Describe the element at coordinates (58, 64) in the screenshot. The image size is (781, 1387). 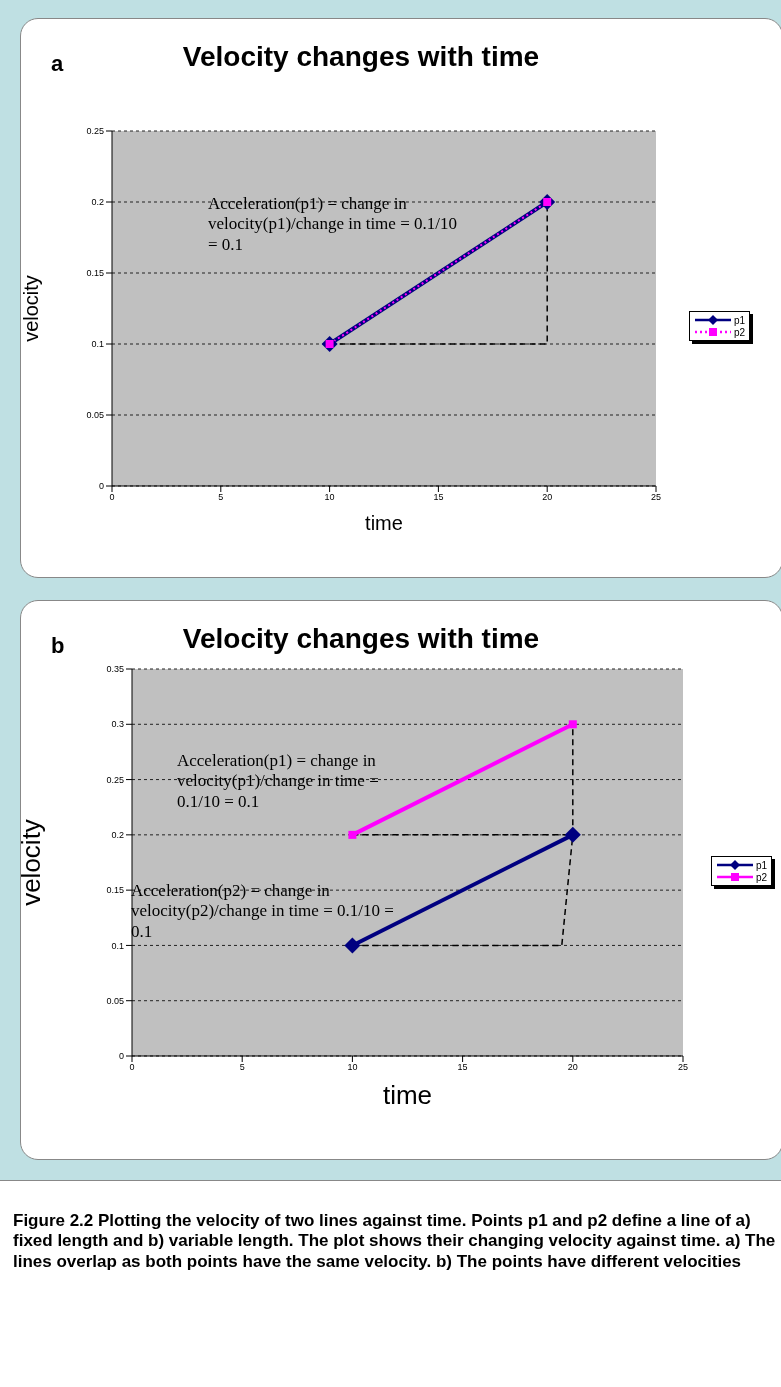
I see `text: a` at that location.